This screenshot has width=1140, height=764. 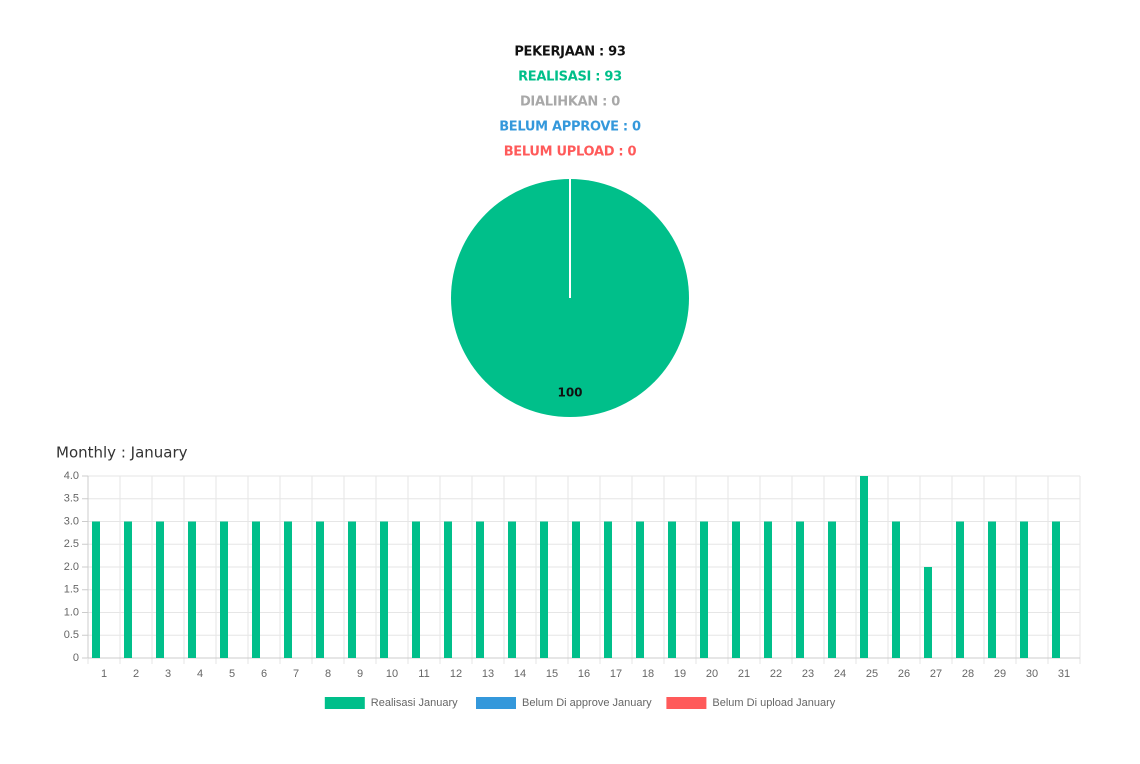 What do you see at coordinates (392, 674) in the screenshot?
I see `x-tick-label: 10` at bounding box center [392, 674].